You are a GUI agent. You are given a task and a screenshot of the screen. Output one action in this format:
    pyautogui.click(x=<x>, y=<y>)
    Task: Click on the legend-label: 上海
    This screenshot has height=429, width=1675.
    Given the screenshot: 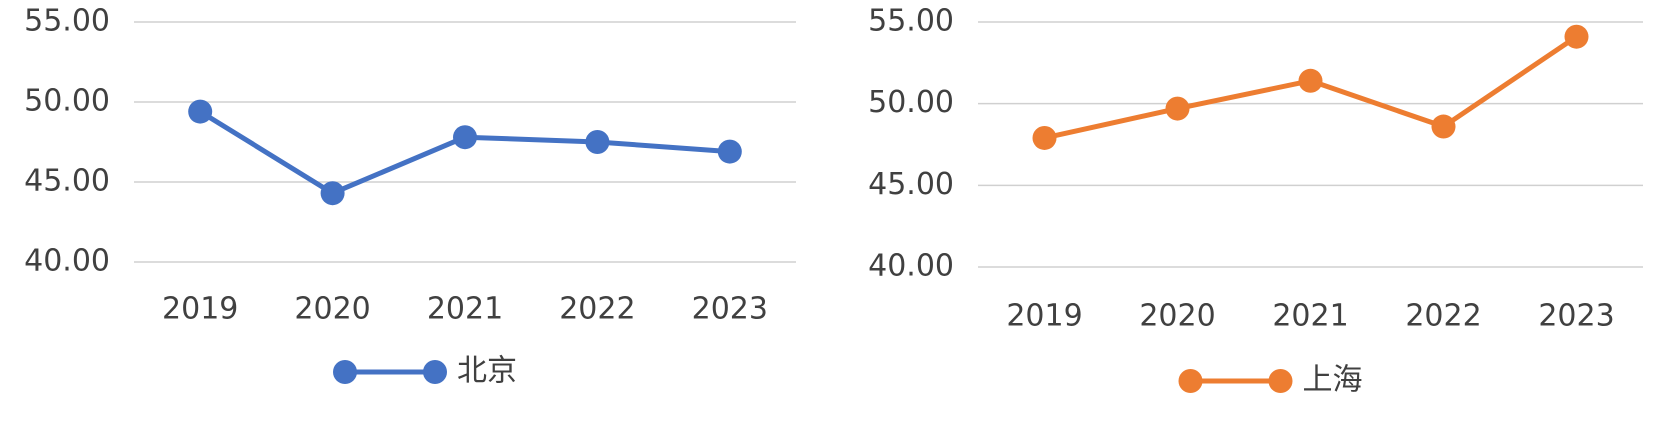 What is the action you would take?
    pyautogui.click(x=1333, y=380)
    